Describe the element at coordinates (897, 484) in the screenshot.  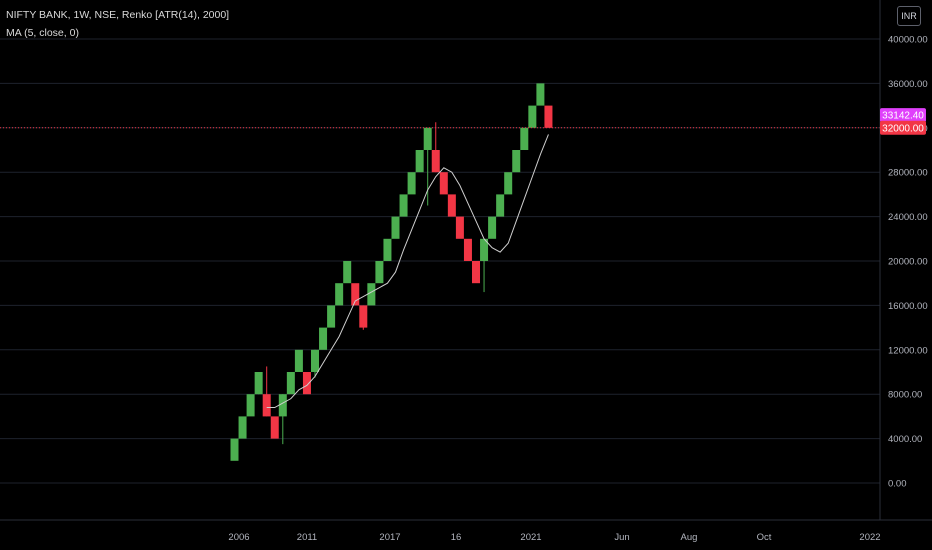
I see `price-tick-label: 0.00` at that location.